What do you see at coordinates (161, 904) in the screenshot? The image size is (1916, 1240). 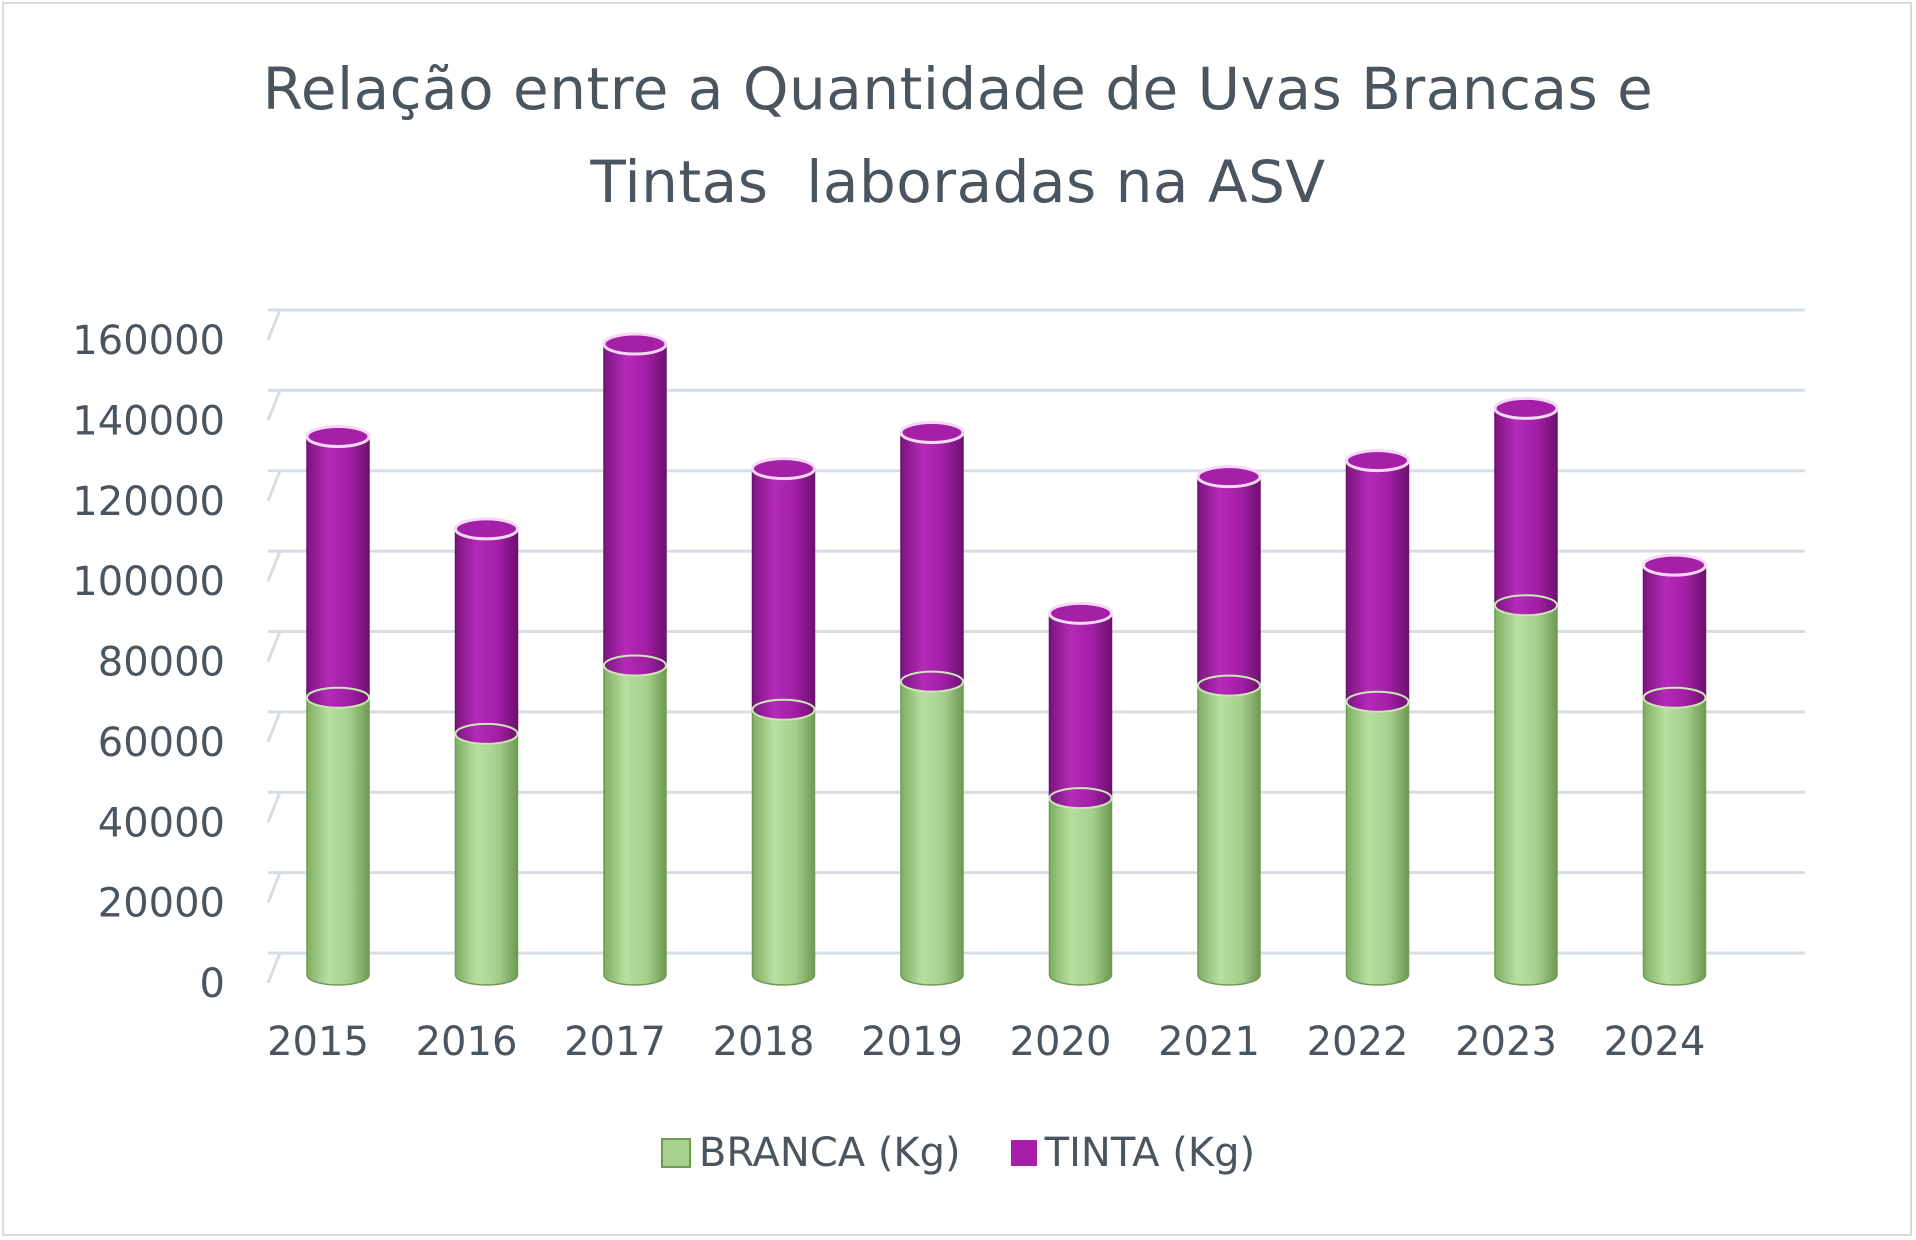 I see `y-tick-label-20000: 20000` at bounding box center [161, 904].